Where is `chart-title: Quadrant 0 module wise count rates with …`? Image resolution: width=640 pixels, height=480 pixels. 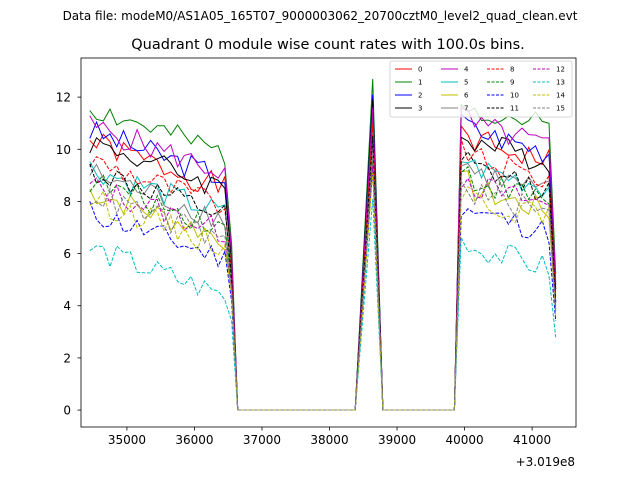 chart-title: Quadrant 0 module wise count rates with … is located at coordinates (328, 45).